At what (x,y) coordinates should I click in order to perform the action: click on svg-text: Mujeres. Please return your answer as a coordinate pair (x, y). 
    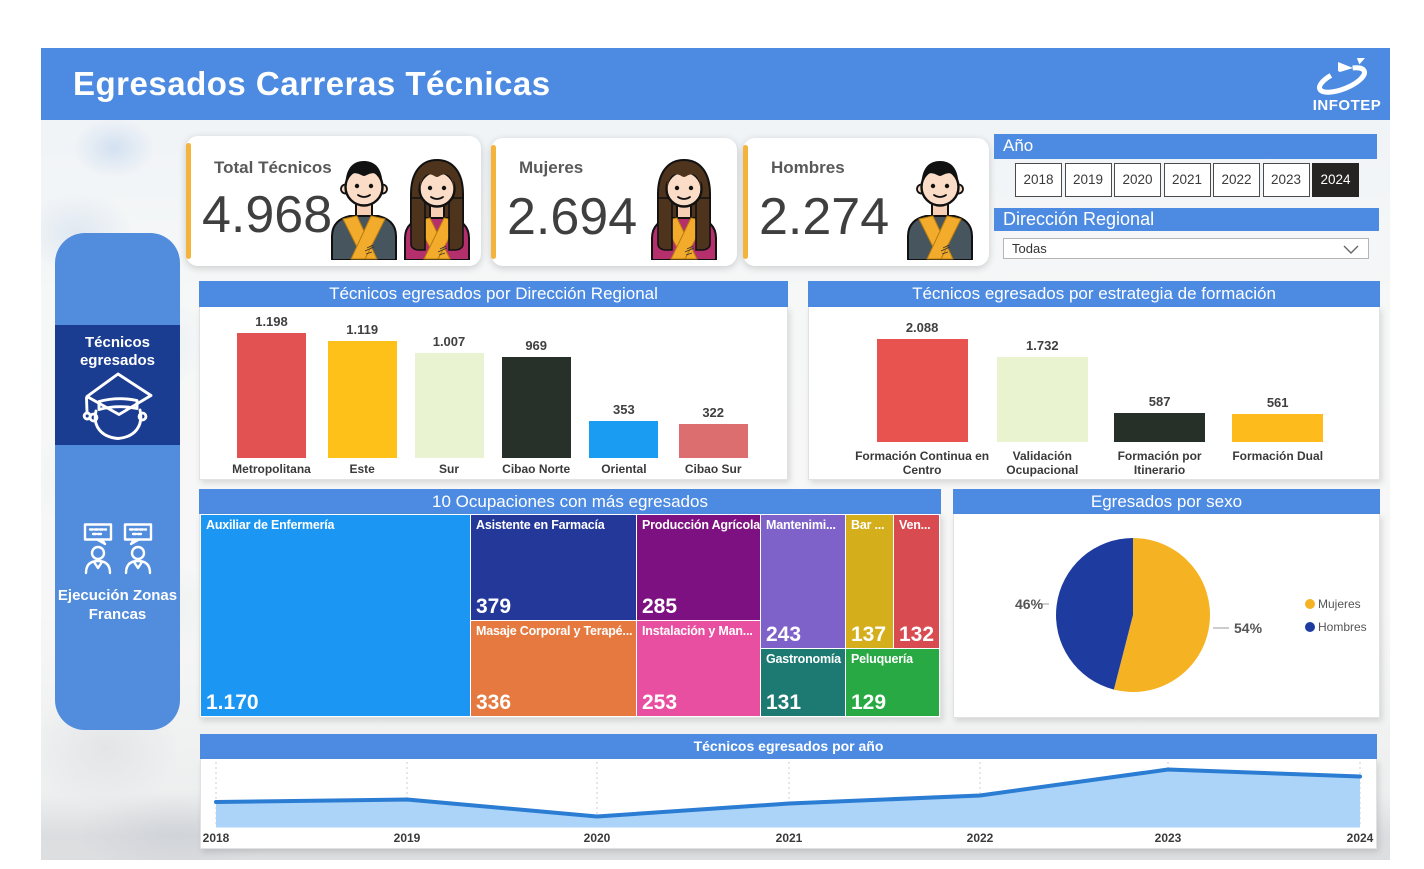
    Looking at the image, I should click on (1339, 604).